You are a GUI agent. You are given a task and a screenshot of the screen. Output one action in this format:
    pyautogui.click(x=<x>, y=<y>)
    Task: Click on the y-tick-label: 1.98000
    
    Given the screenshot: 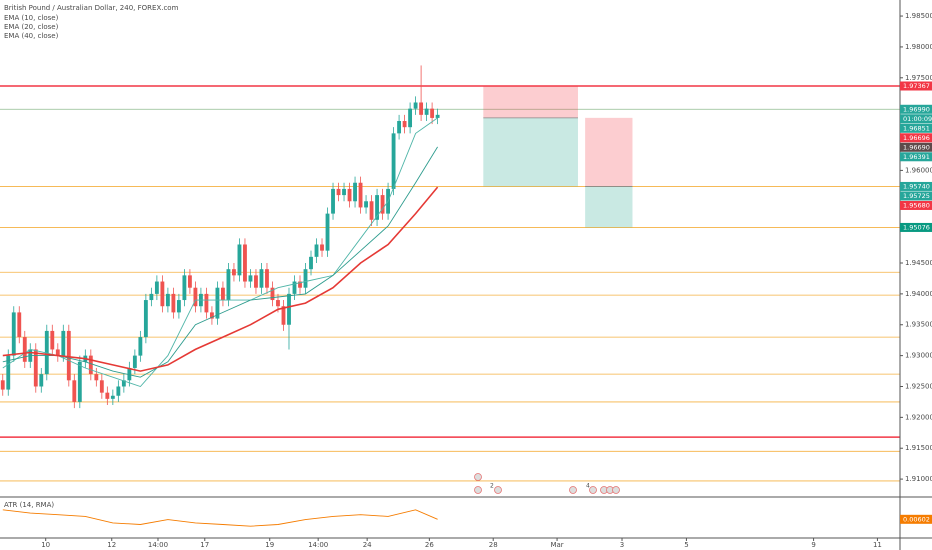 What is the action you would take?
    pyautogui.click(x=918, y=47)
    